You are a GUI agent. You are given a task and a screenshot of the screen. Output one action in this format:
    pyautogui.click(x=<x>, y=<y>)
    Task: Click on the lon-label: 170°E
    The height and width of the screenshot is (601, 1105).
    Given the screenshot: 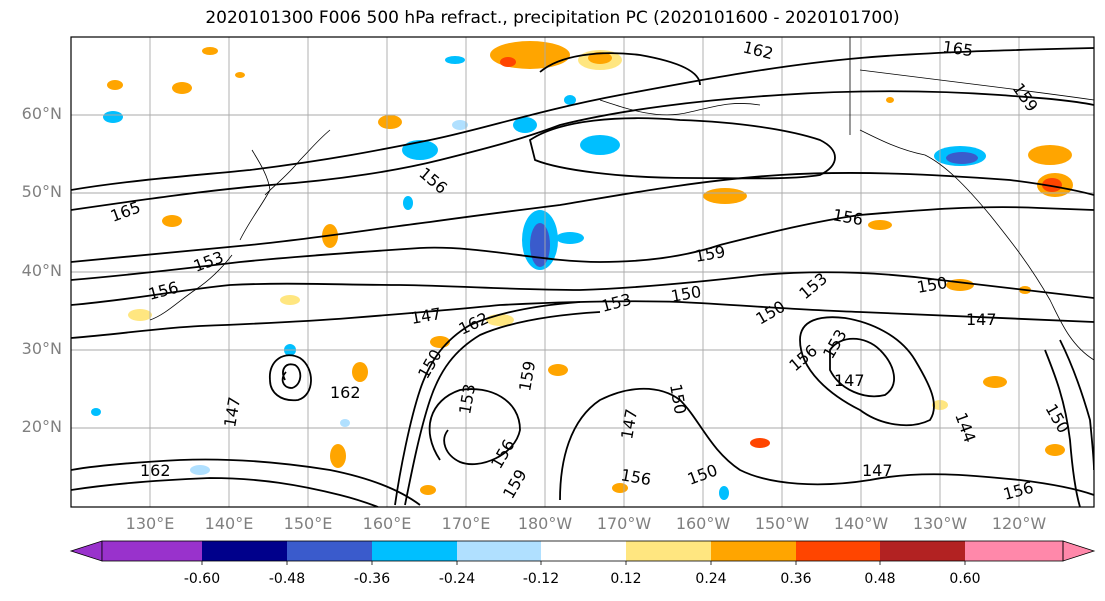 What is the action you would take?
    pyautogui.click(x=466, y=523)
    